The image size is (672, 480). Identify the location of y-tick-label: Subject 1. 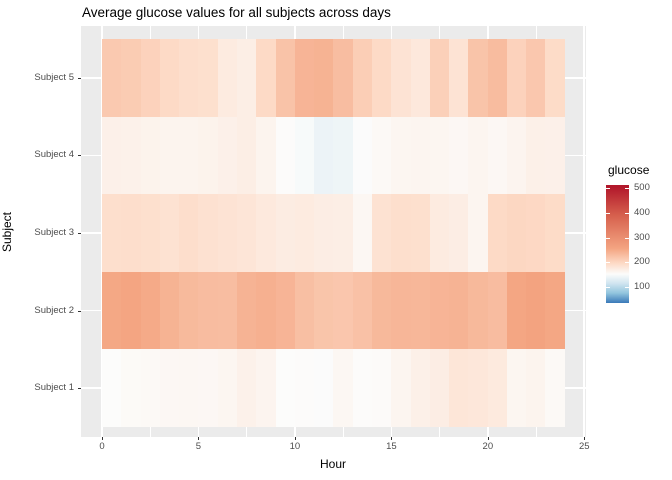
(54, 388).